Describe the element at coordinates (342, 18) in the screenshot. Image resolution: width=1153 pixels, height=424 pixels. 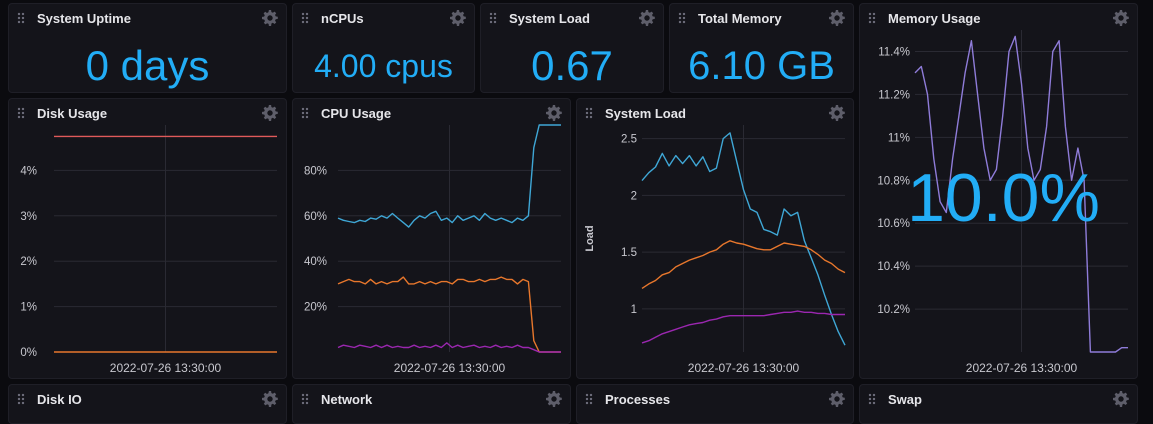
I see `panel-title: nCPUs` at that location.